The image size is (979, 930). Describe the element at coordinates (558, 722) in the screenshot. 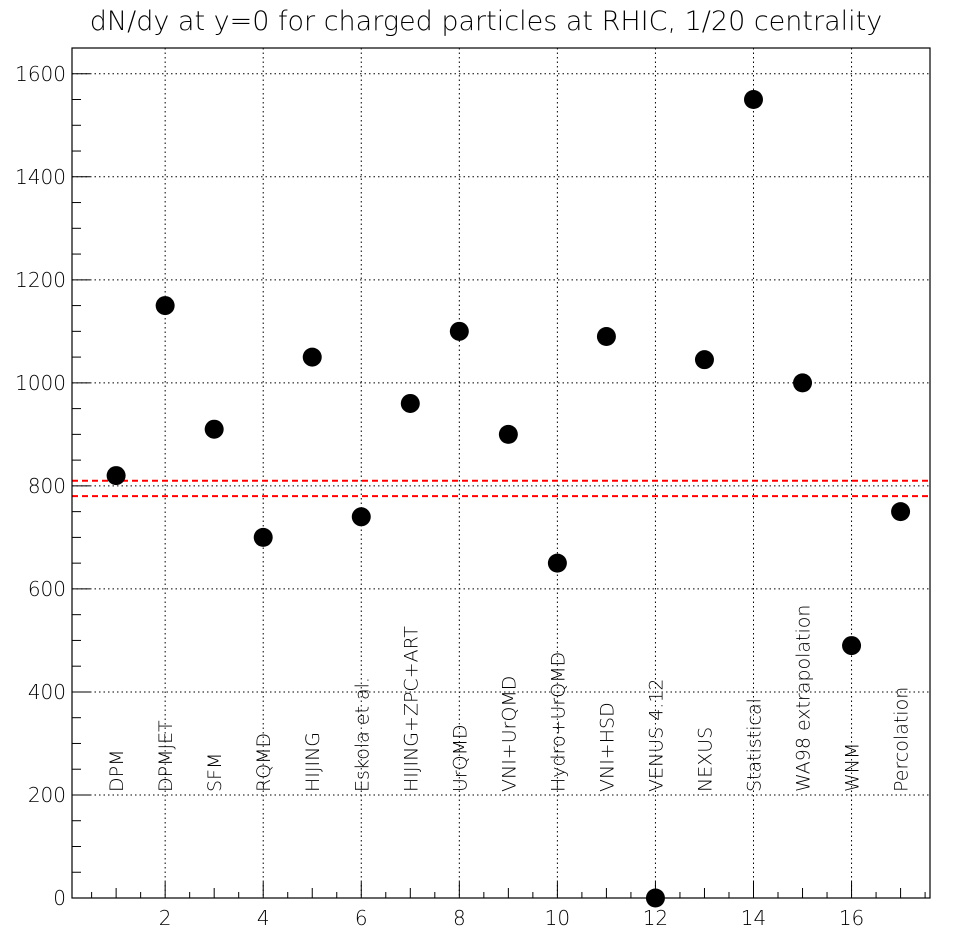

I see `point-label: Hydro+UrQMD` at that location.